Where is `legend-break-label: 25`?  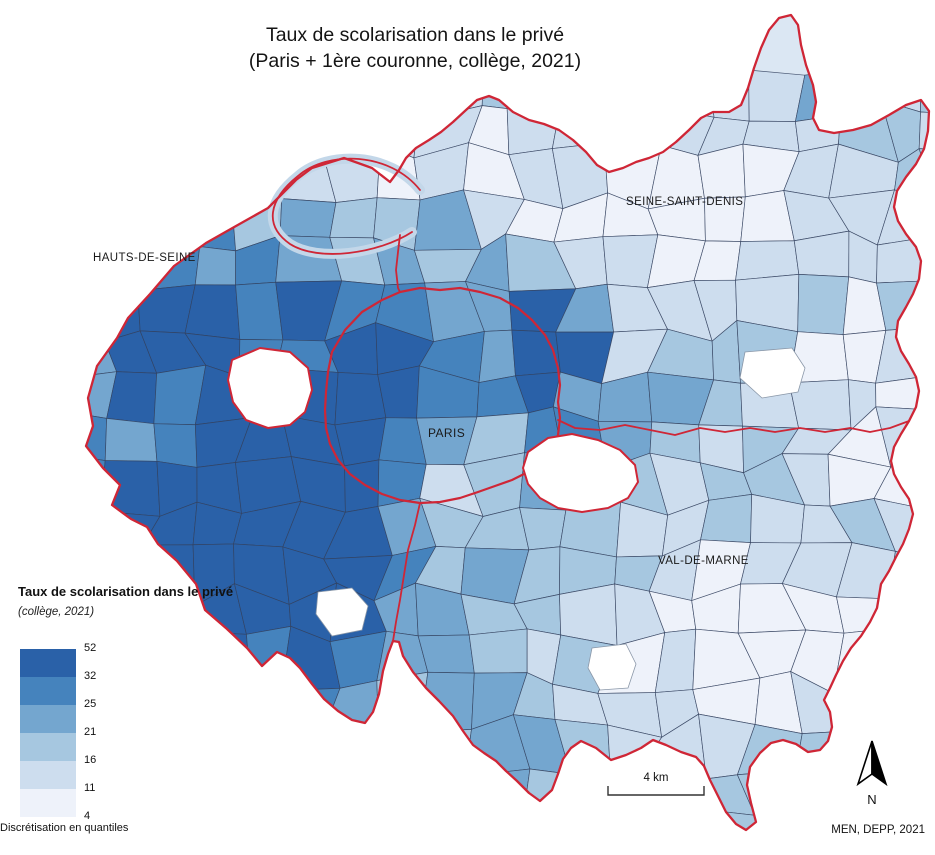 legend-break-label: 25 is located at coordinates (90, 704).